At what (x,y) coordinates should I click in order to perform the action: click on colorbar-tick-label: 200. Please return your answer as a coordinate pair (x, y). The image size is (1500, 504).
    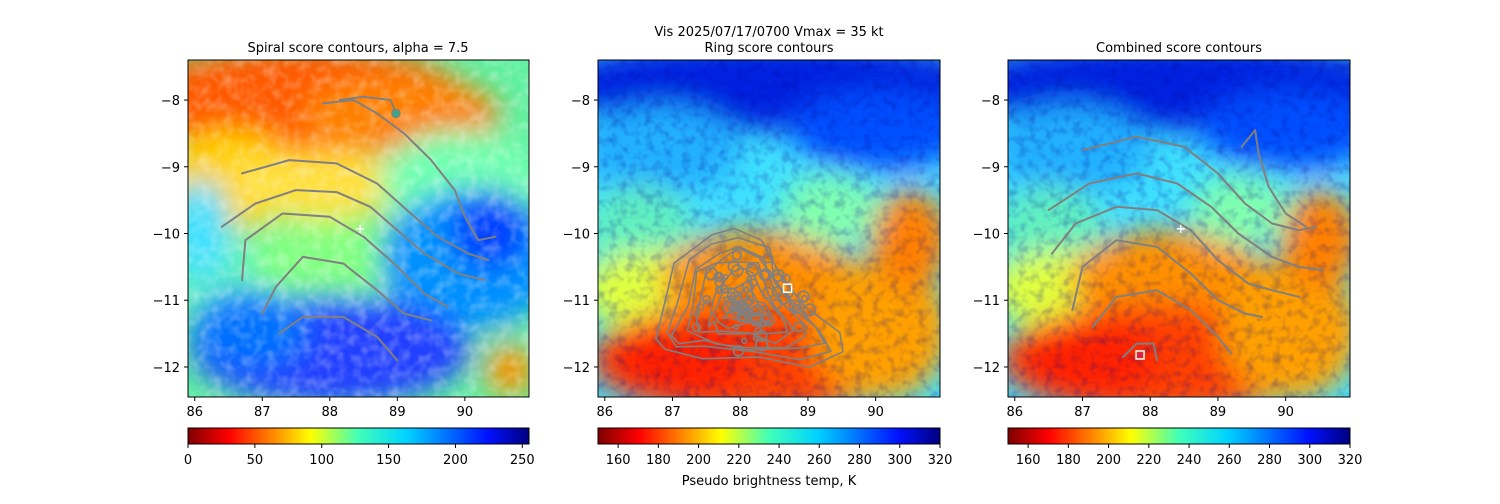
    Looking at the image, I should click on (698, 460).